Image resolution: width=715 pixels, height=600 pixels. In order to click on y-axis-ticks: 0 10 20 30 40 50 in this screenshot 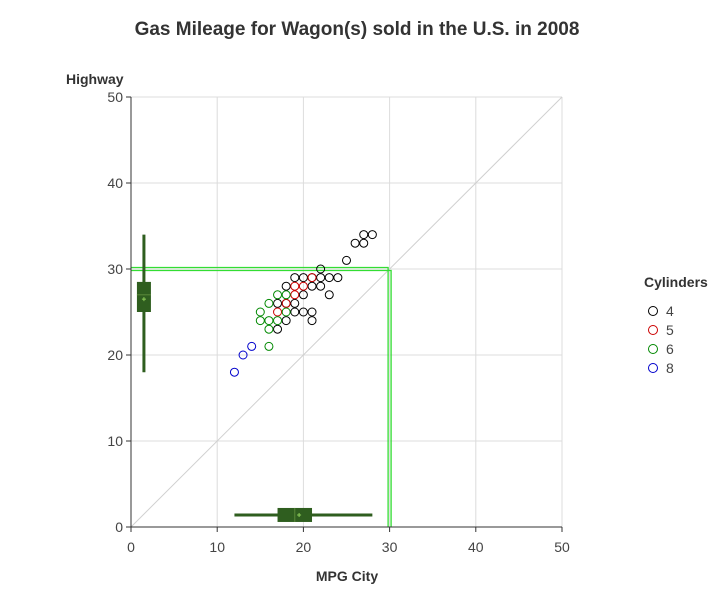, I will do `click(119, 312)`.